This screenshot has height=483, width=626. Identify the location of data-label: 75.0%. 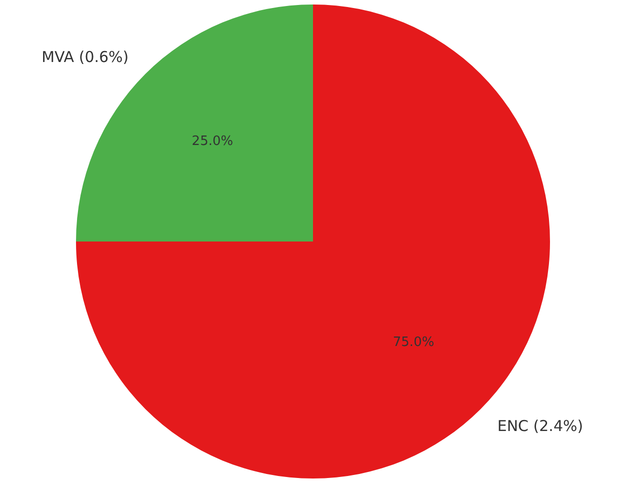
(413, 342).